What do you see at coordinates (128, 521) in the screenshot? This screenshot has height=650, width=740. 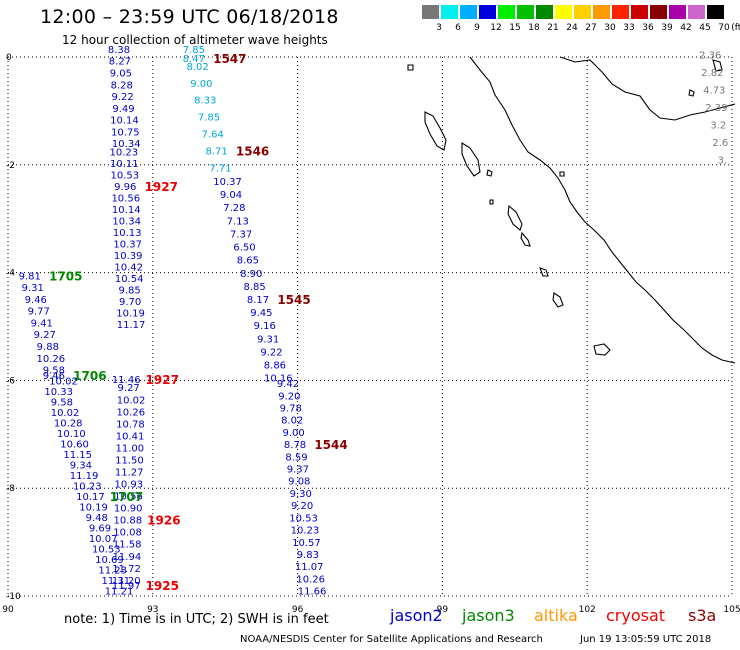 I see `wave-height-value: 10.88` at bounding box center [128, 521].